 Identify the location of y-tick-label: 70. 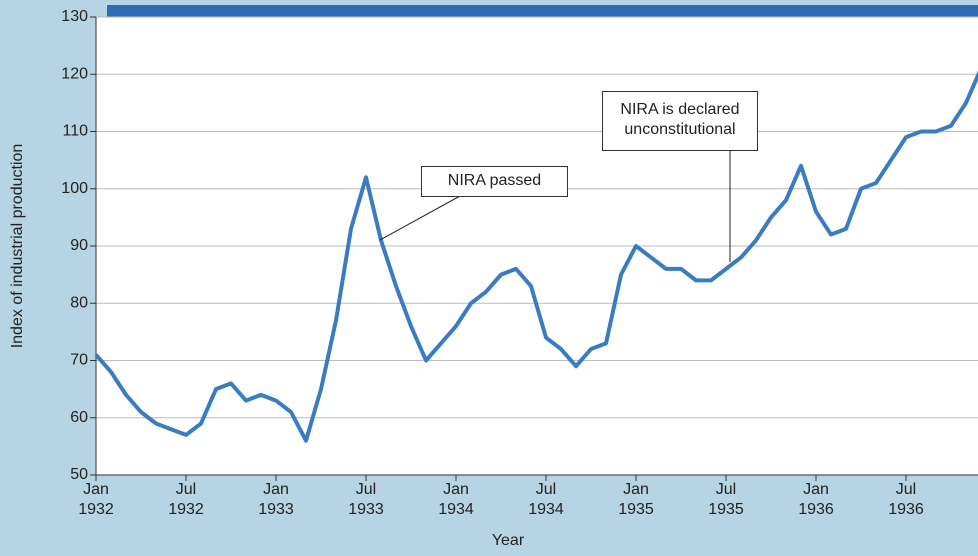
(79, 360).